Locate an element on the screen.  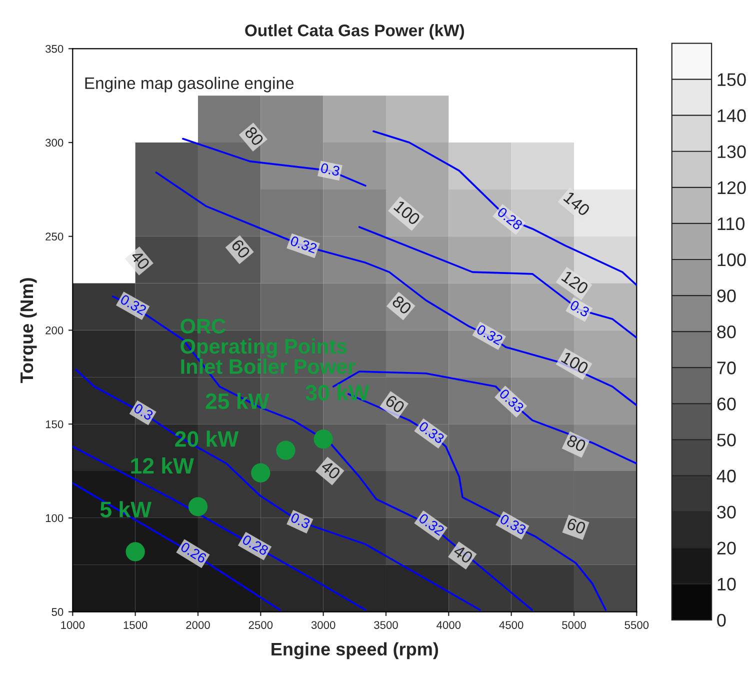
x-tick-label: 1000 is located at coordinates (73, 625).